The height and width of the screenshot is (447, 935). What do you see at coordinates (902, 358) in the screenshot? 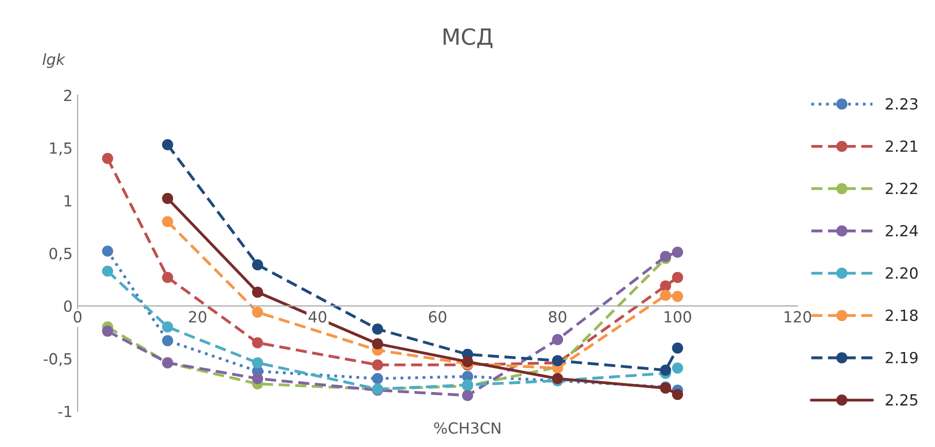
I see `legend-label: 2.19` at bounding box center [902, 358].